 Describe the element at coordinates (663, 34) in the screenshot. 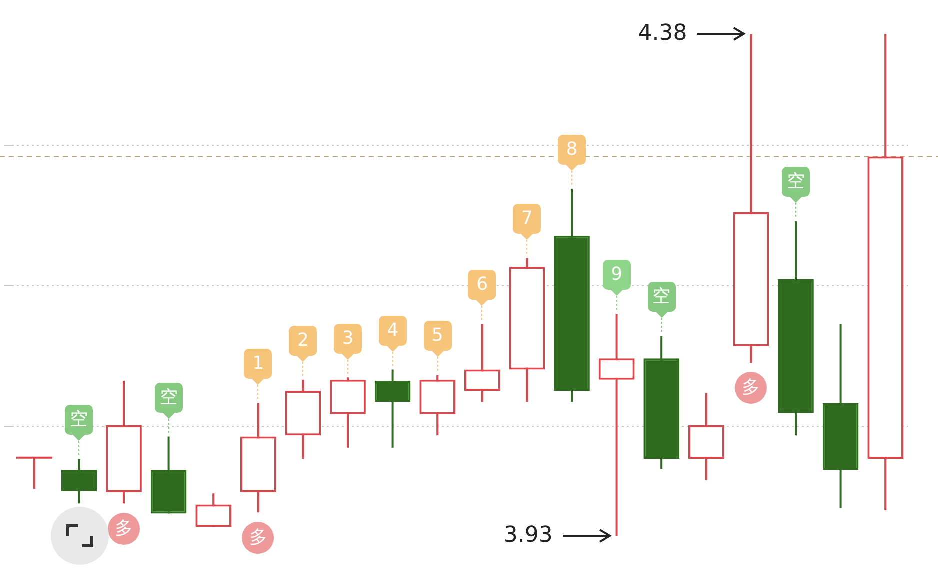

I see `annotation: 4.38` at that location.